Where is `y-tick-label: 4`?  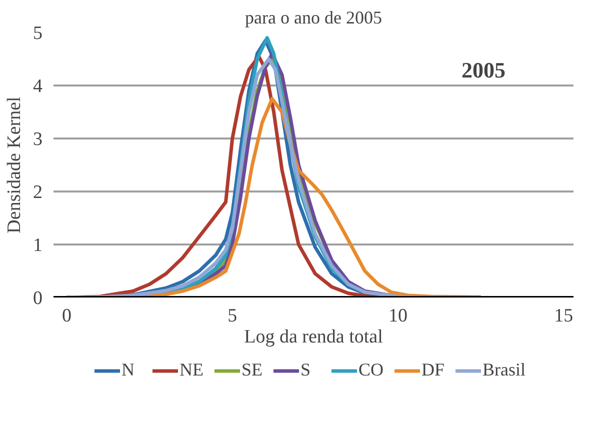
y-tick-label: 4 is located at coordinates (38, 86).